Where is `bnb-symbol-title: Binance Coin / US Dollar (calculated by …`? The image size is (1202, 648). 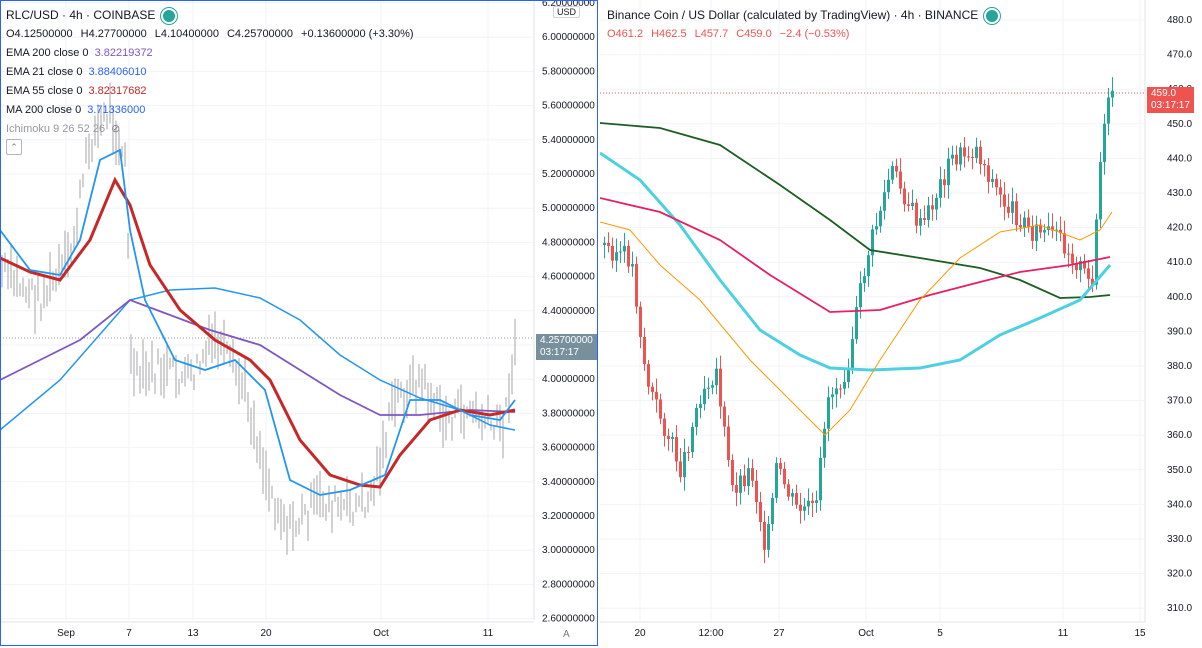
bnb-symbol-title: Binance Coin / US Dollar (calculated by … is located at coordinates (793, 15).